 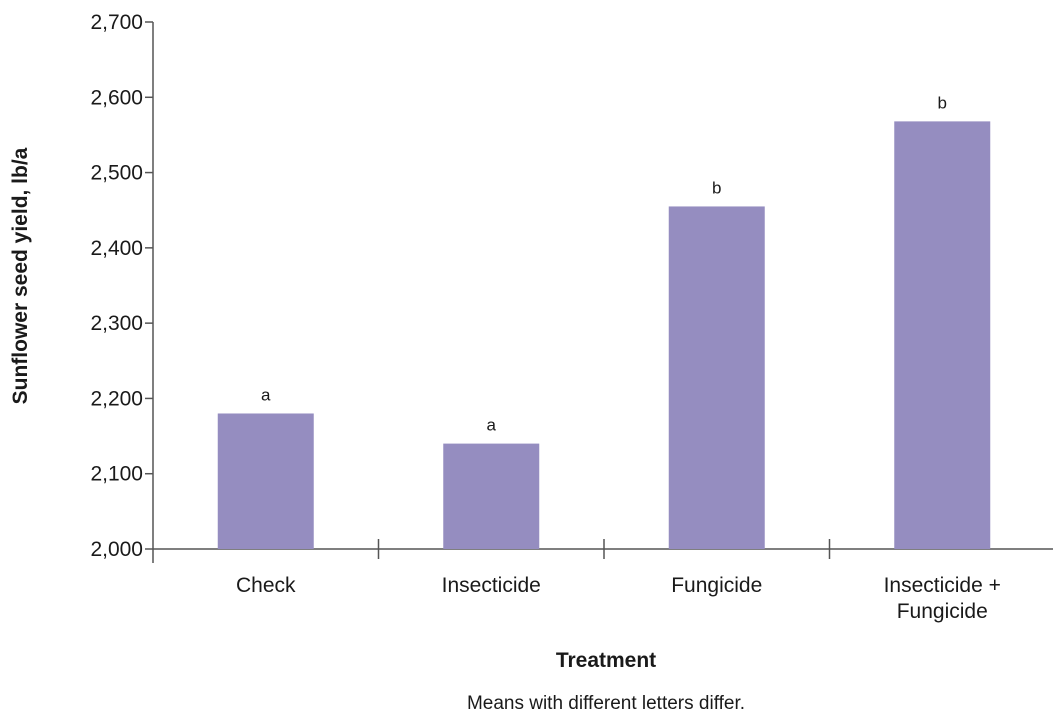 What do you see at coordinates (122, 287) in the screenshot?
I see `y-axis: 2,000 2,100 2,200 2,300 2,400 2,500 2,600 2,700` at bounding box center [122, 287].